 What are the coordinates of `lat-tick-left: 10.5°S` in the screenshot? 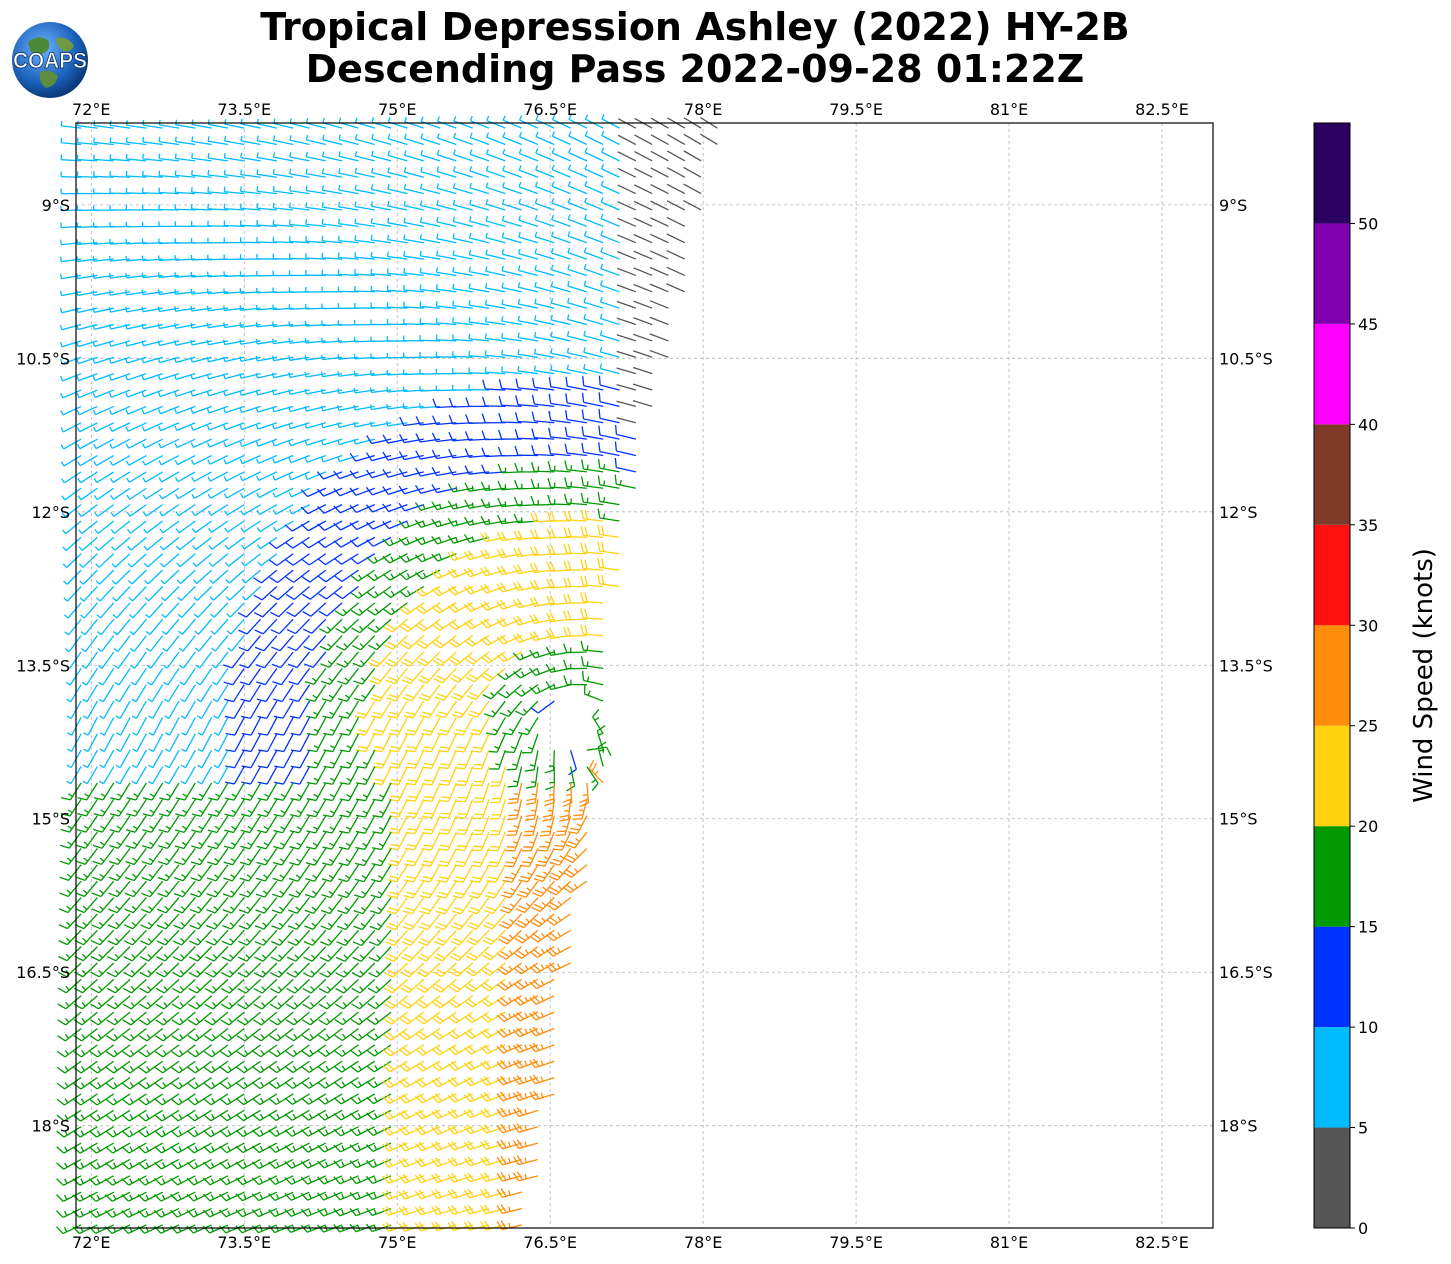 It's located at (43, 358).